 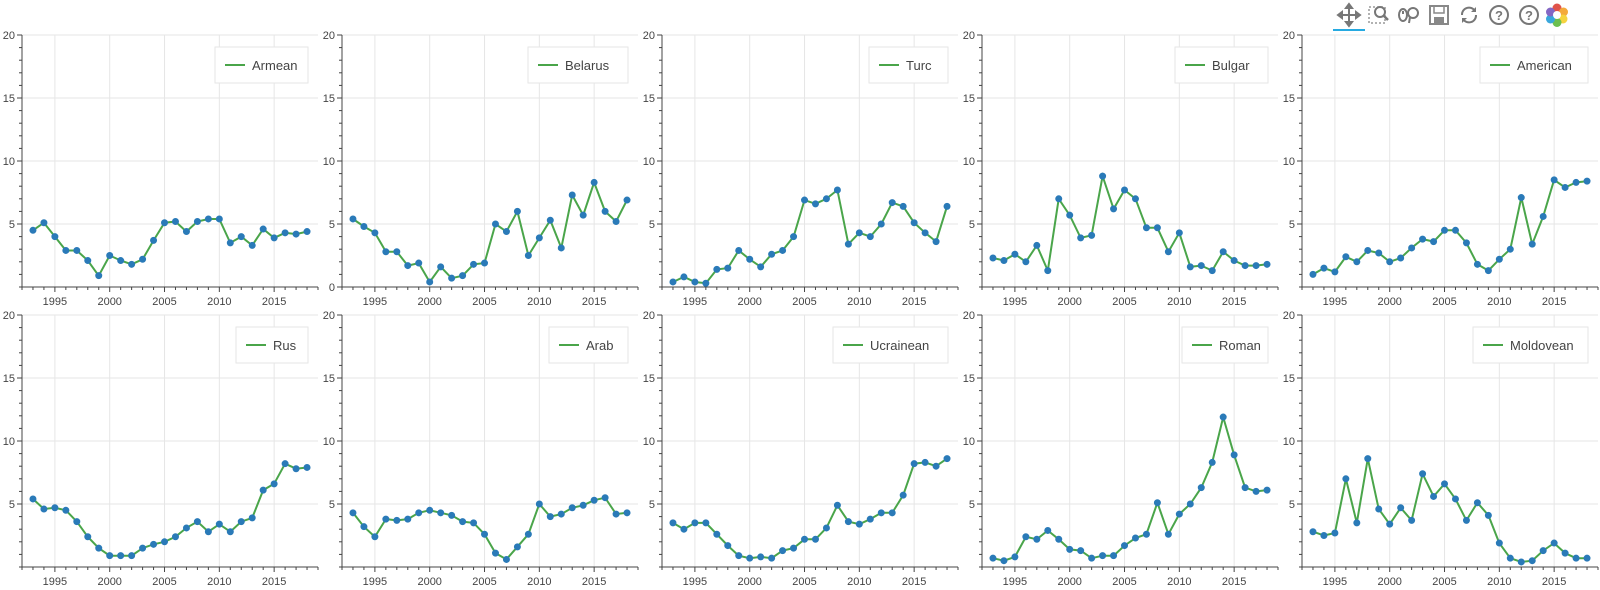 I want to click on plot-turc: 5 10 15 20 1995 2000 2005 2010 2015 Turc, so click(x=801, y=169).